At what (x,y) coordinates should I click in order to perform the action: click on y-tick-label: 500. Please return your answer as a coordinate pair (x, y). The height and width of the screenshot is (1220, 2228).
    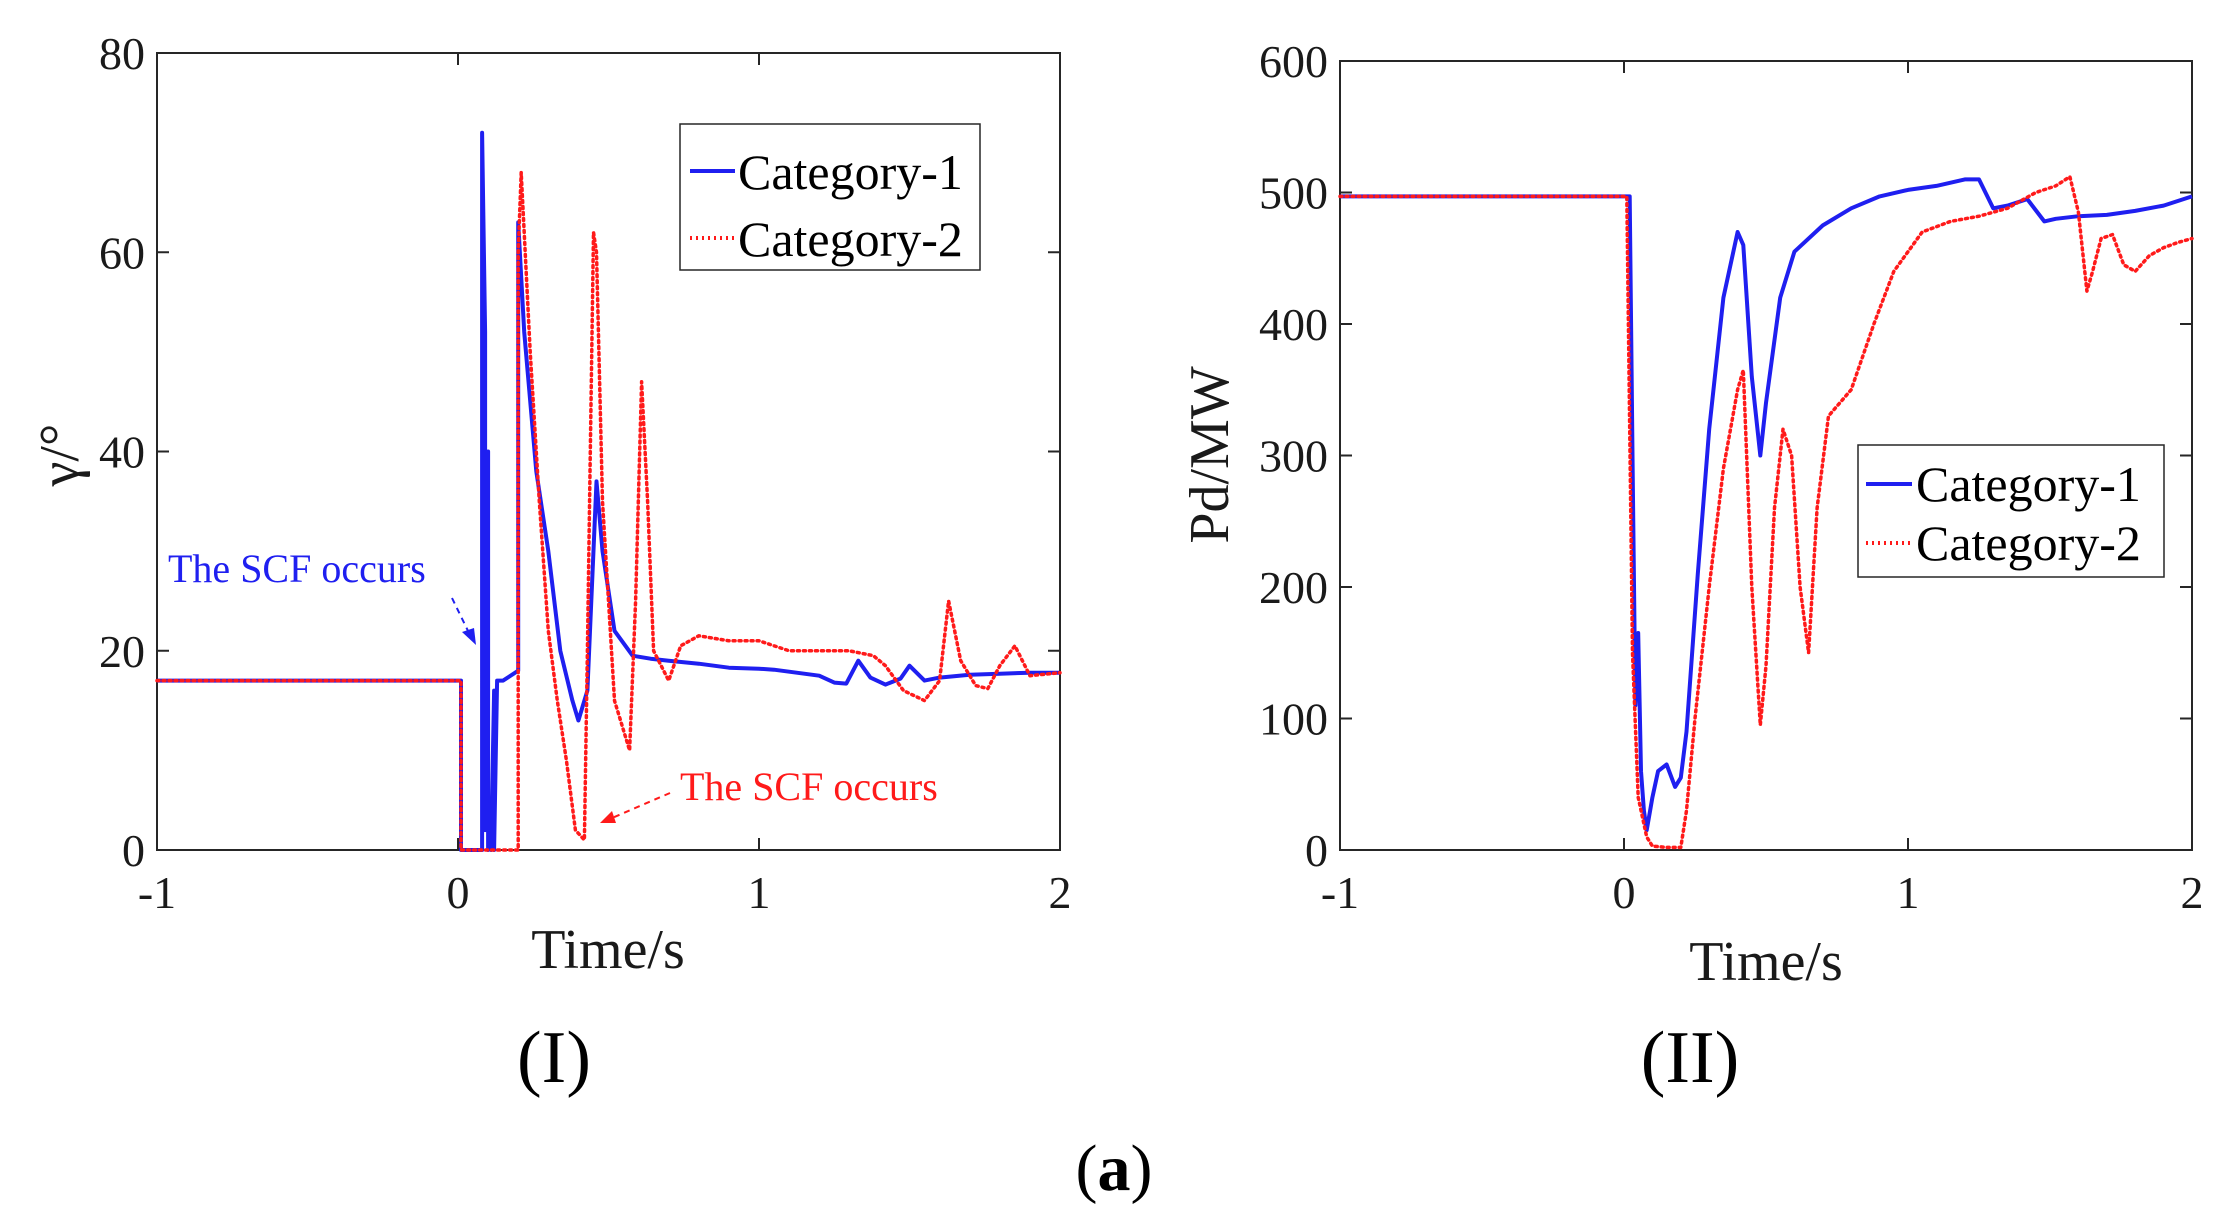
    Looking at the image, I should click on (1293, 193).